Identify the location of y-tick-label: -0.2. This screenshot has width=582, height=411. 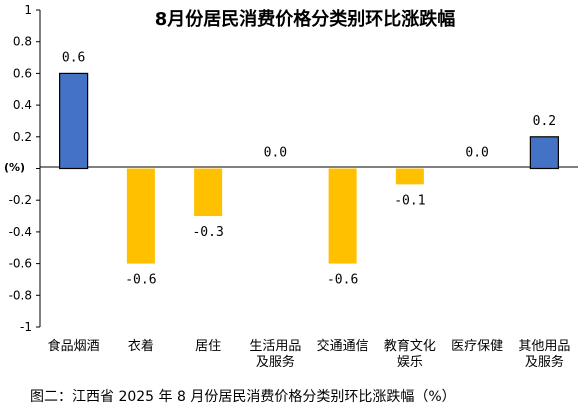
(20, 200).